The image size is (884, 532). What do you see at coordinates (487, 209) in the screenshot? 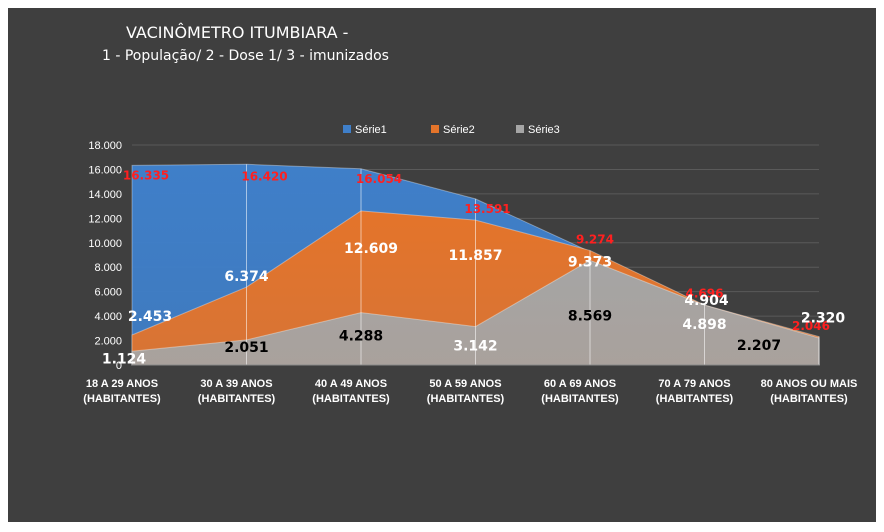
I see `data-label: 13.591` at bounding box center [487, 209].